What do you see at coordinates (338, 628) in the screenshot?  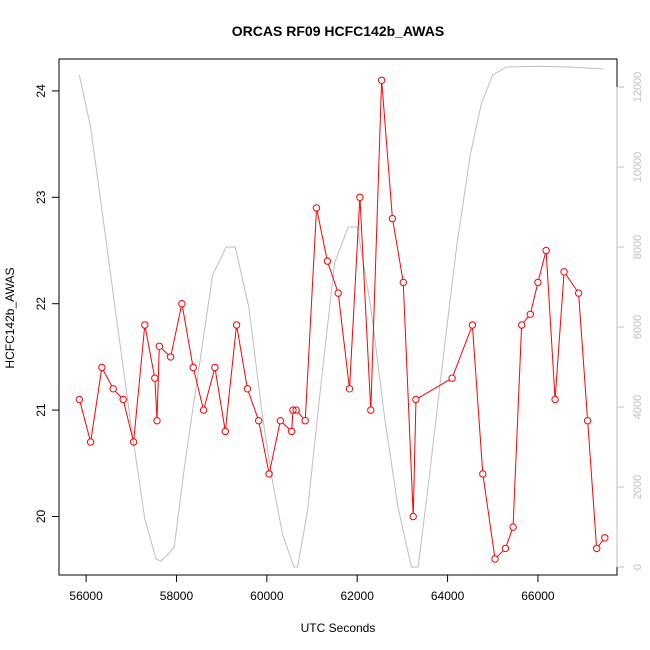 I see `x-axis-label: UTC Seconds` at bounding box center [338, 628].